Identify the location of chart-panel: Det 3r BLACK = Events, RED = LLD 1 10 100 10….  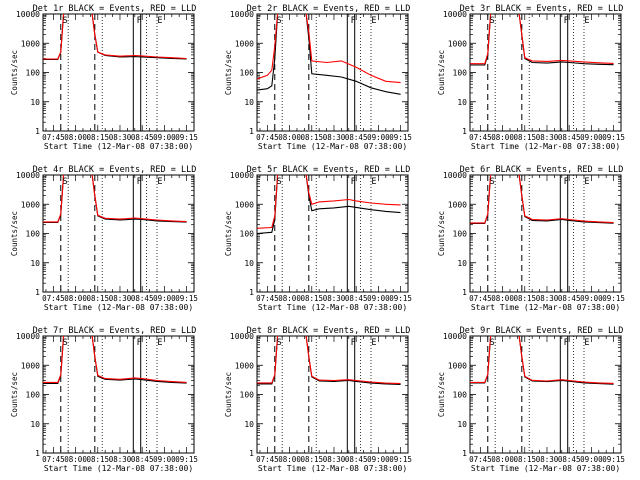
(531, 77).